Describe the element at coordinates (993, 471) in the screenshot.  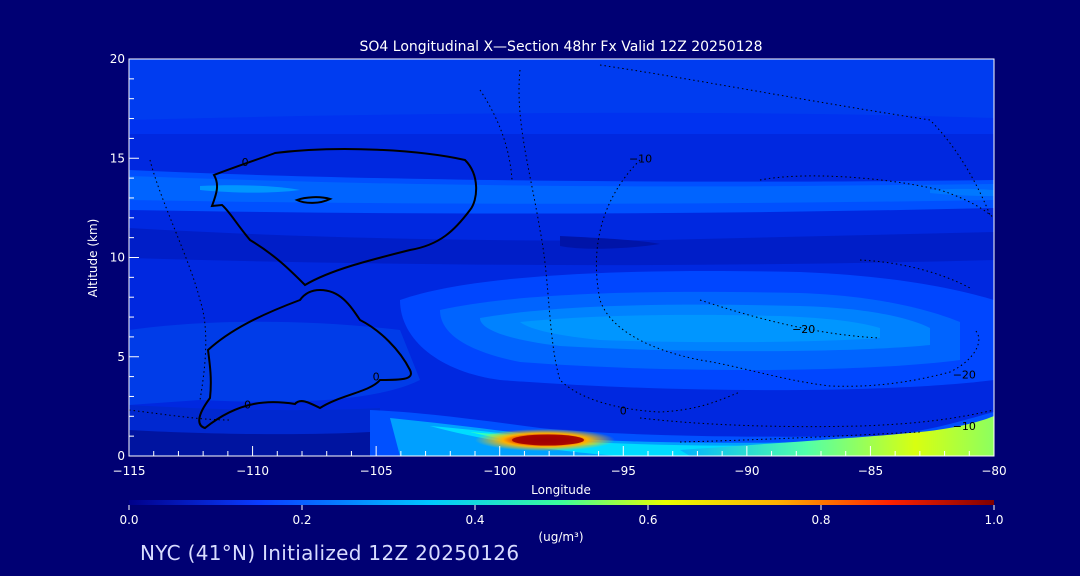
I see `x-tick-label: −80` at that location.